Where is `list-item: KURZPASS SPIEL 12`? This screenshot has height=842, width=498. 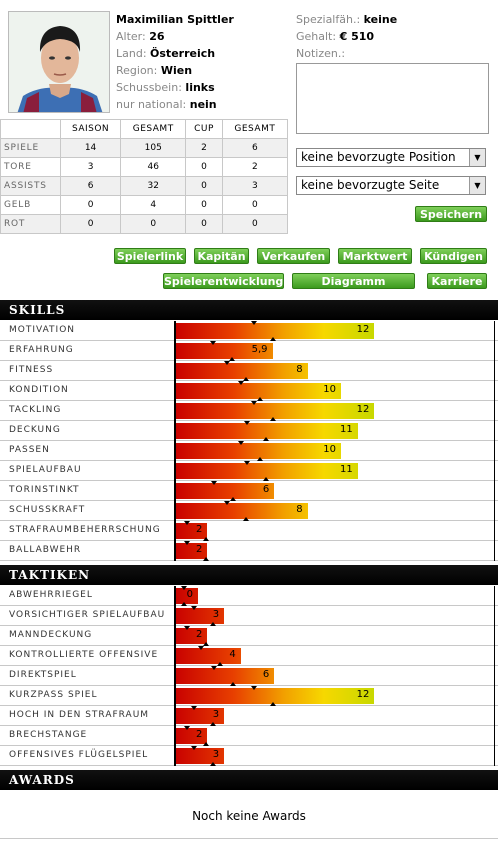 list-item: KURZPASS SPIEL 12 is located at coordinates (249, 696).